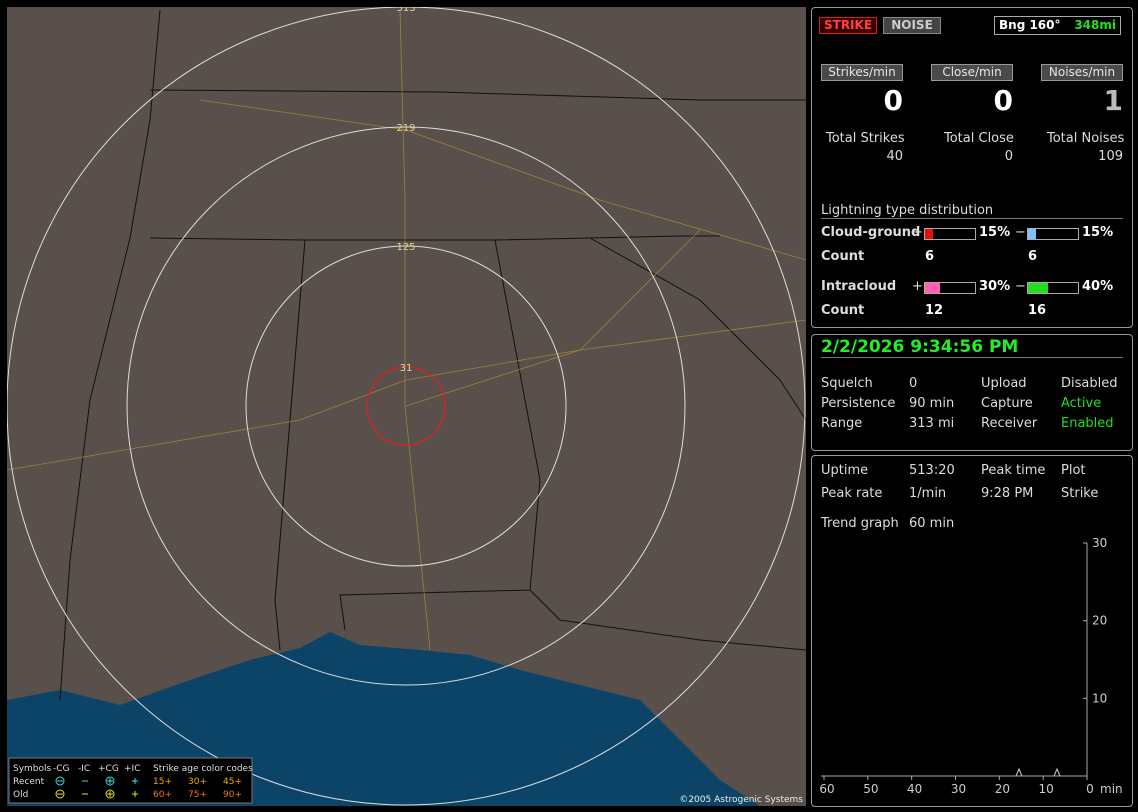  What do you see at coordinates (405, 247) in the screenshot?
I see `ring-label: 125` at bounding box center [405, 247].